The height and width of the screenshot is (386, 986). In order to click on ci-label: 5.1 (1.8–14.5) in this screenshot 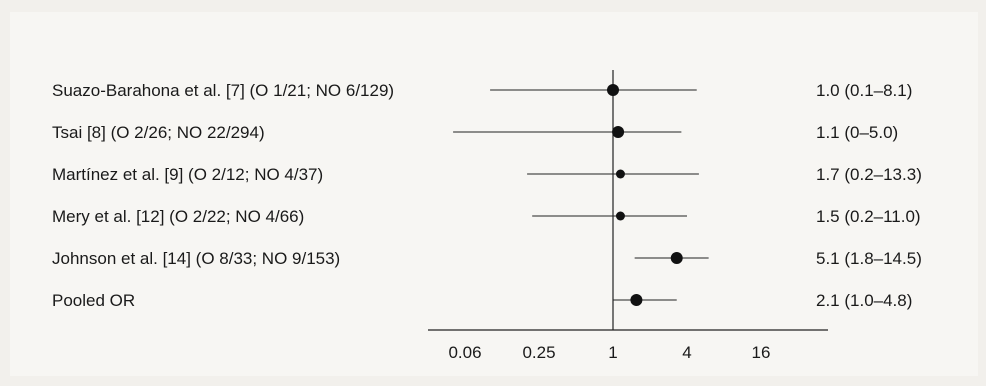, I will do `click(869, 258)`.